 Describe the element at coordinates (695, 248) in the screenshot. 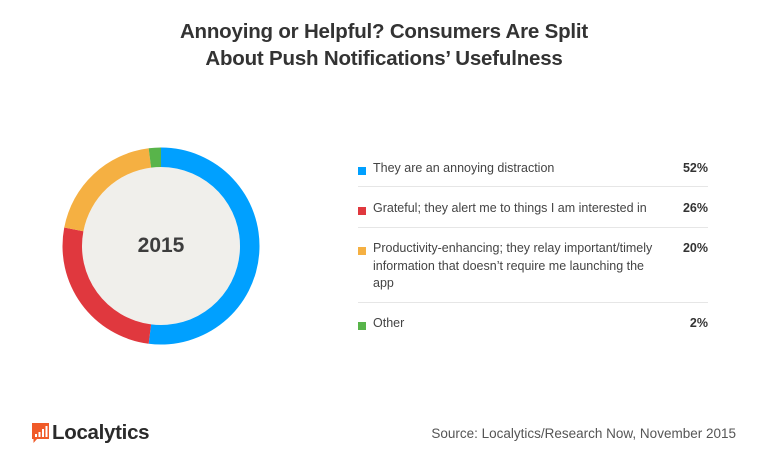

I see `legend-value: 20%` at that location.